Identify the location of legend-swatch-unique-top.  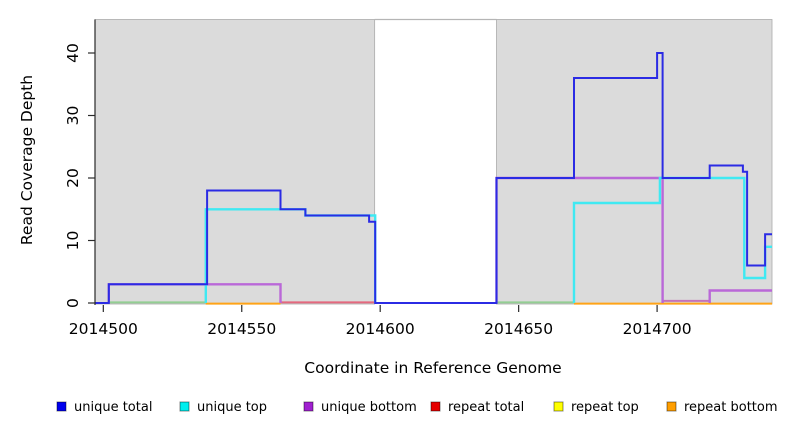
(184, 406).